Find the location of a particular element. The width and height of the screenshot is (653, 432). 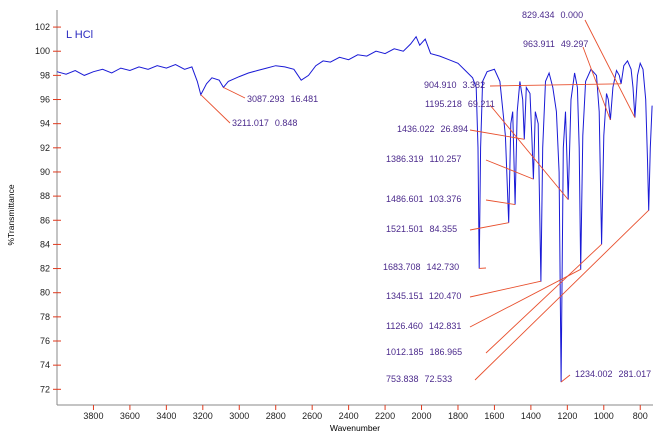

x-tick-label: 800 is located at coordinates (640, 416).